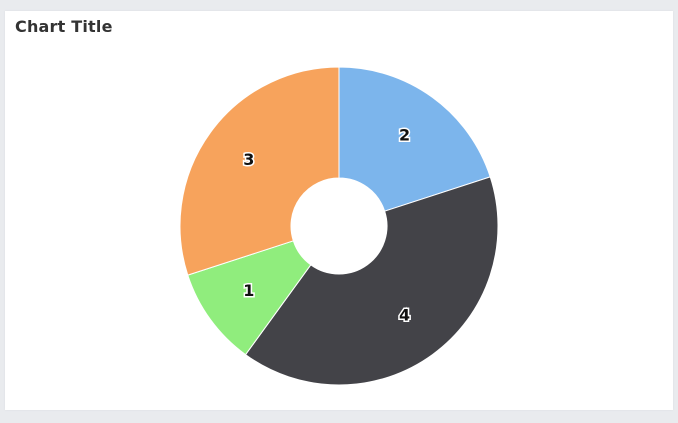 This screenshot has width=678, height=423. Describe the element at coordinates (404, 315) in the screenshot. I see `slice-data-label: 4` at that location.